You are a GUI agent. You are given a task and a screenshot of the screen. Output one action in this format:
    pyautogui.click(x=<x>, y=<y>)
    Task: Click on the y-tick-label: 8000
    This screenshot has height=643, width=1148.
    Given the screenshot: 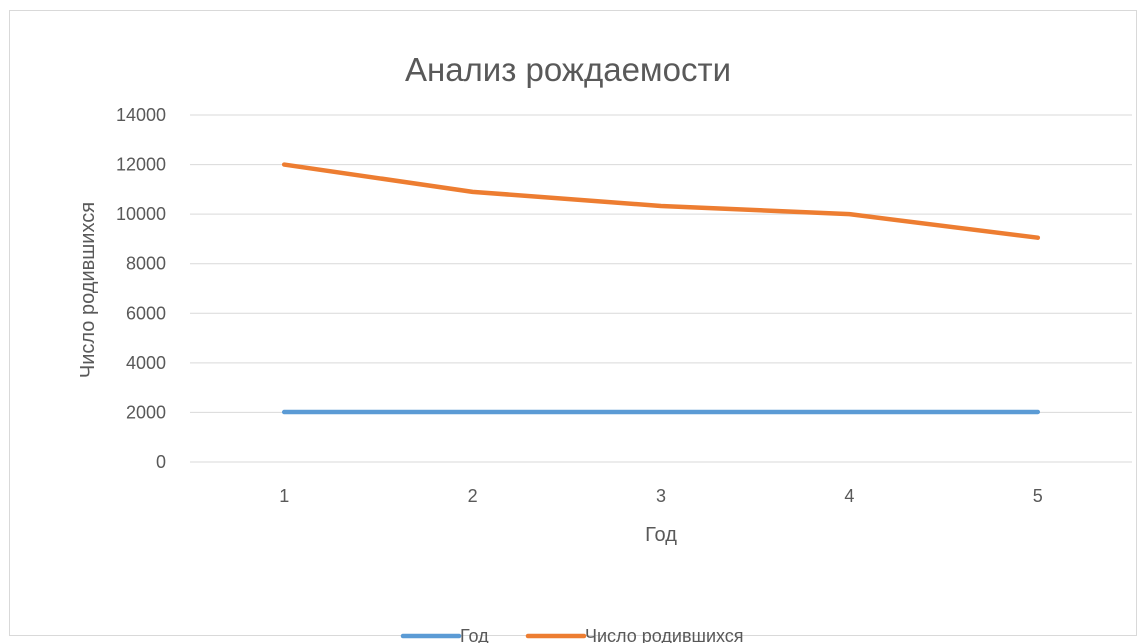 What is the action you would take?
    pyautogui.click(x=146, y=264)
    